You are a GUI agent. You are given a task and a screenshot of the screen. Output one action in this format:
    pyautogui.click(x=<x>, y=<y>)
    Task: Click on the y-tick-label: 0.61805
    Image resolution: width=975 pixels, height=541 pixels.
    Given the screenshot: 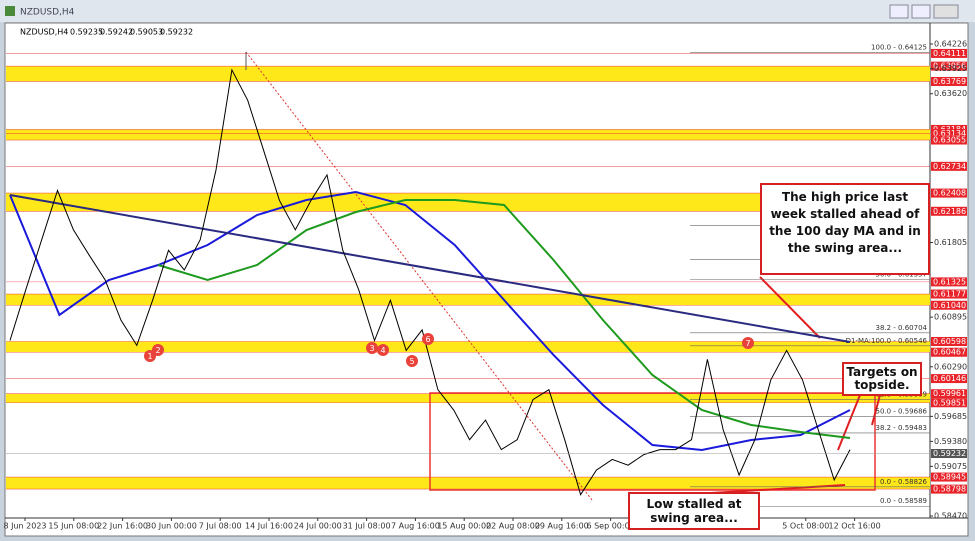 What is the action you would take?
    pyautogui.click(x=950, y=242)
    